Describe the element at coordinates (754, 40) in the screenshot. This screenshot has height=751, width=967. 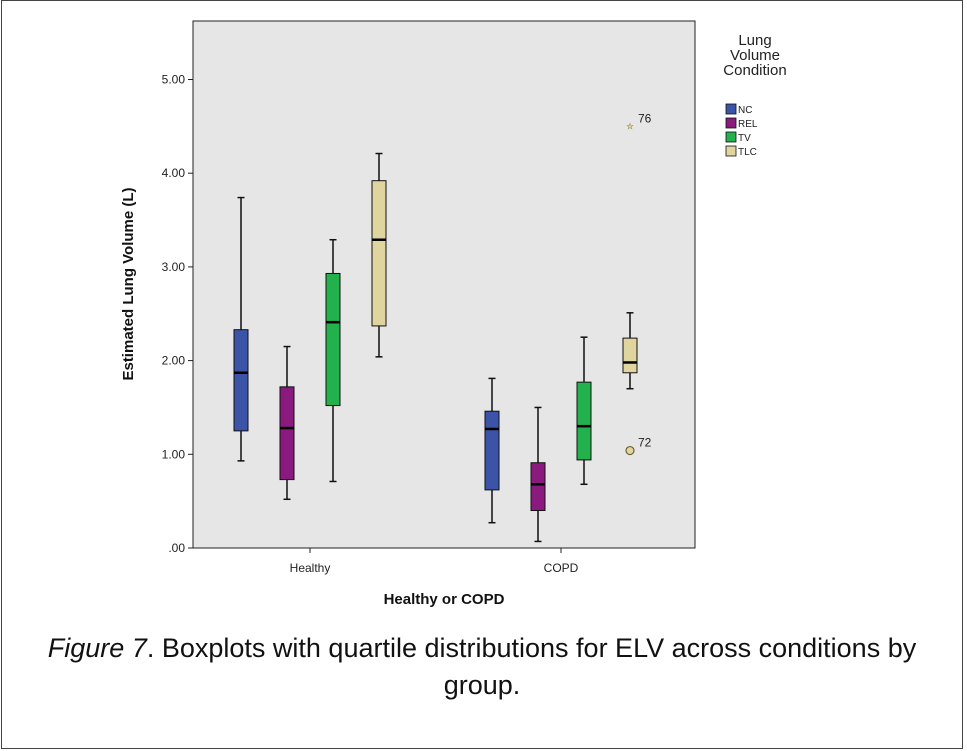
I see `legend-title-line-0: Lung` at that location.